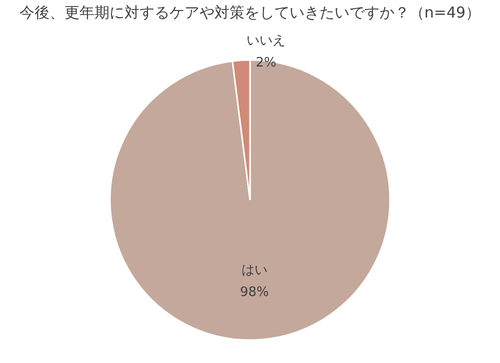 The image size is (500, 363). What do you see at coordinates (266, 40) in the screenshot?
I see `slice-label: いいえ` at bounding box center [266, 40].